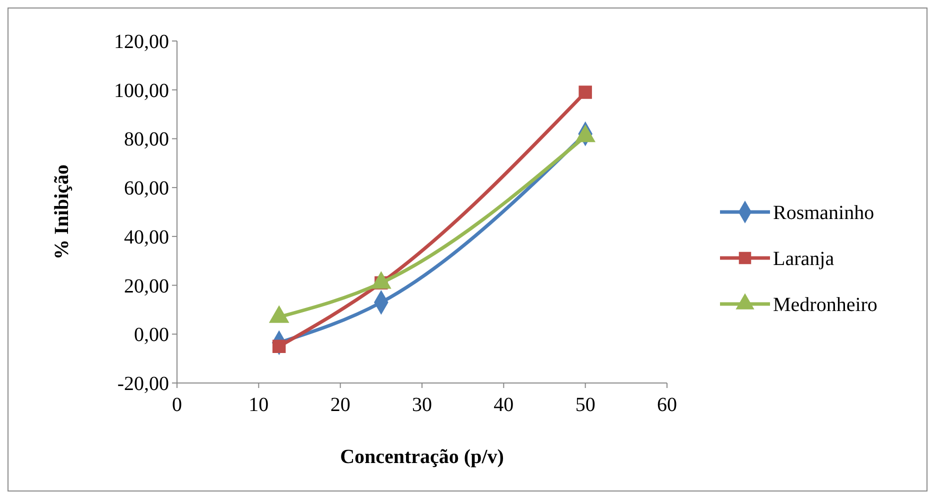  What do you see at coordinates (823, 213) in the screenshot?
I see `legend-label: Rosmaninho` at bounding box center [823, 213].